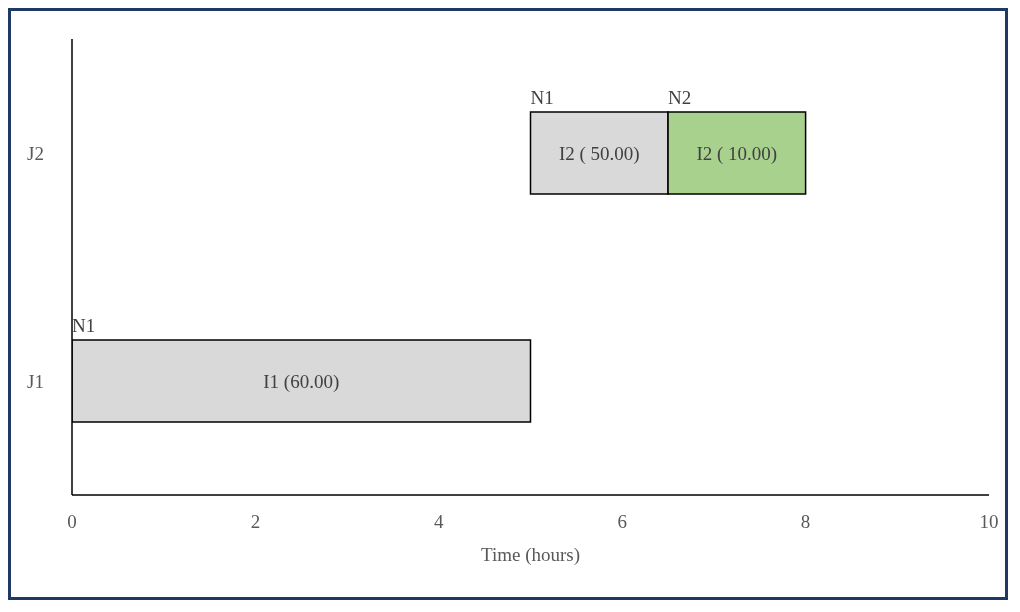 This screenshot has height=612, width=1020. What do you see at coordinates (35, 381) in the screenshot?
I see `y-tick-label: J1` at bounding box center [35, 381].